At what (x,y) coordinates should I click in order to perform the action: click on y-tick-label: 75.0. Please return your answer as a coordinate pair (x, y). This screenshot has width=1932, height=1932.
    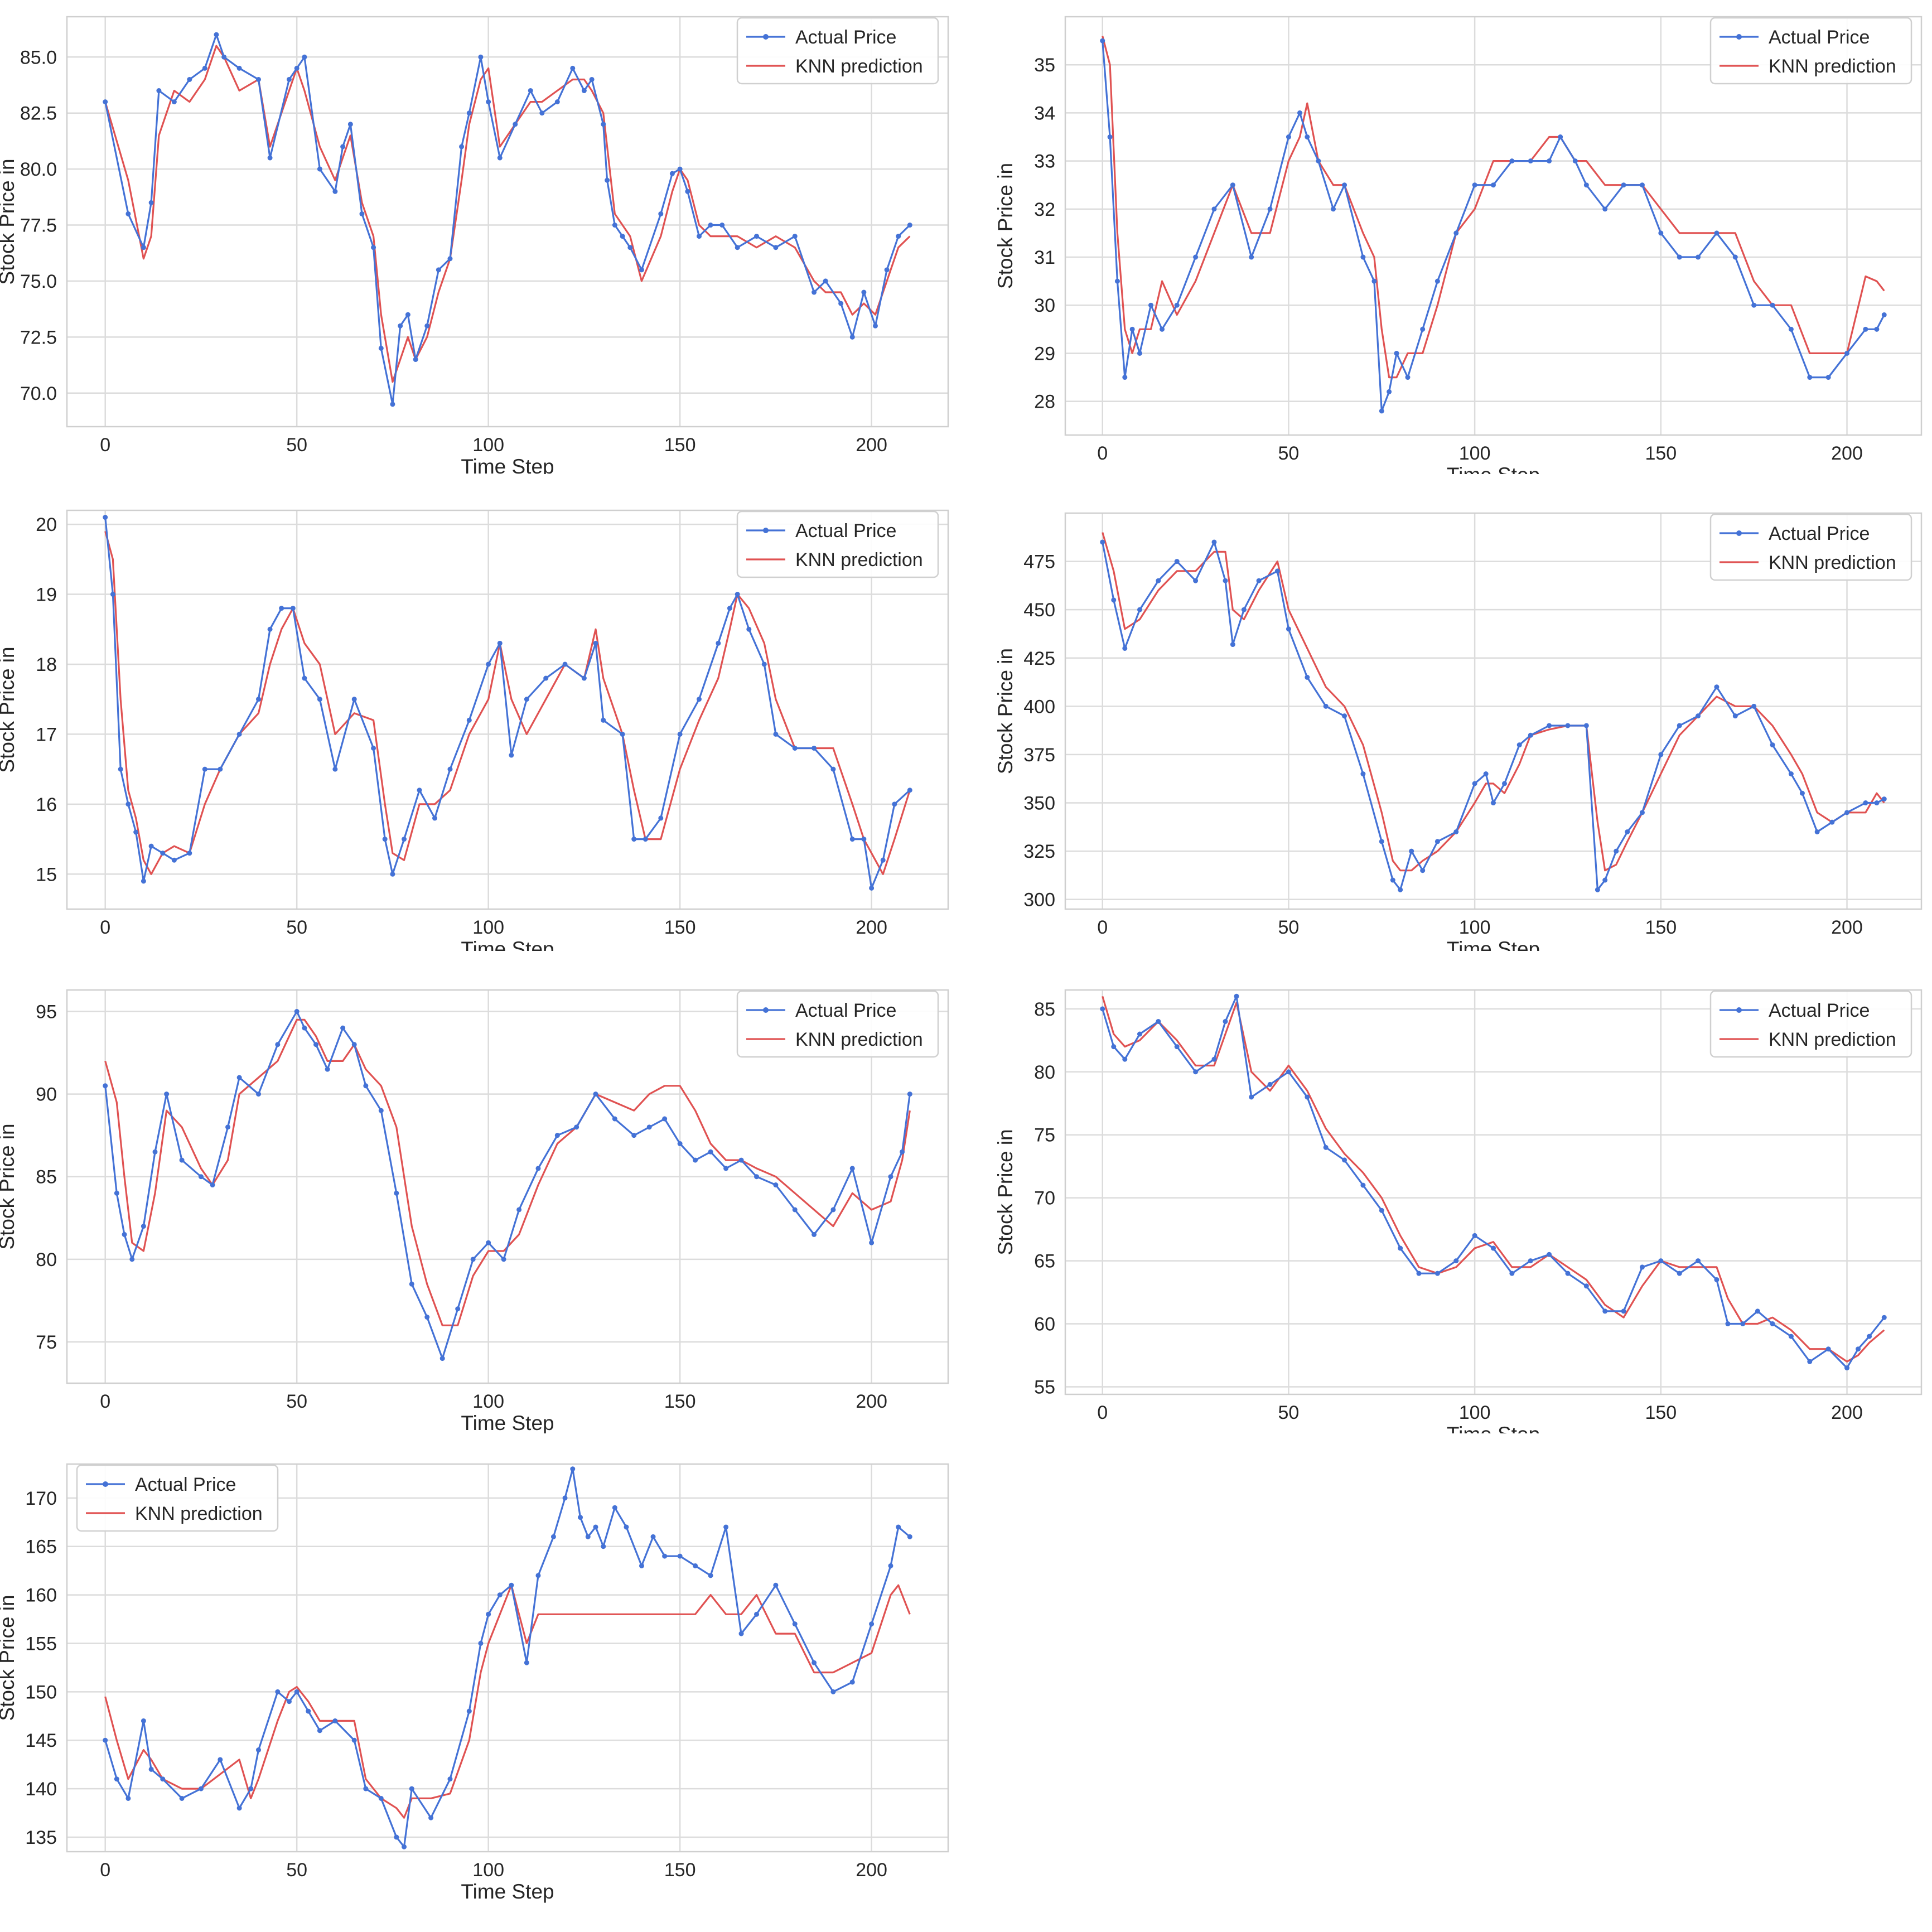
    Looking at the image, I should click on (38, 281).